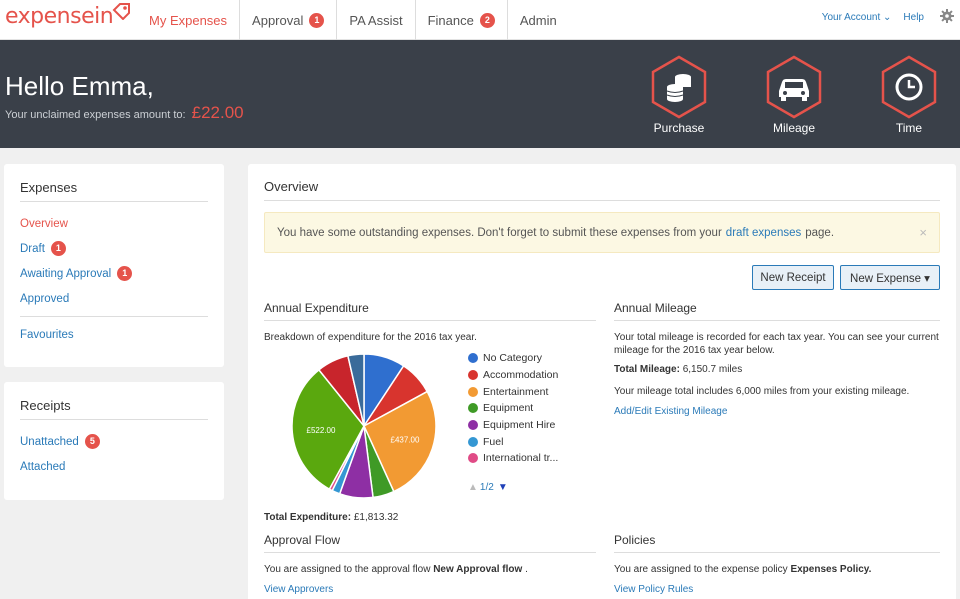  Describe the element at coordinates (794, 87) in the screenshot. I see `car-icon` at that location.